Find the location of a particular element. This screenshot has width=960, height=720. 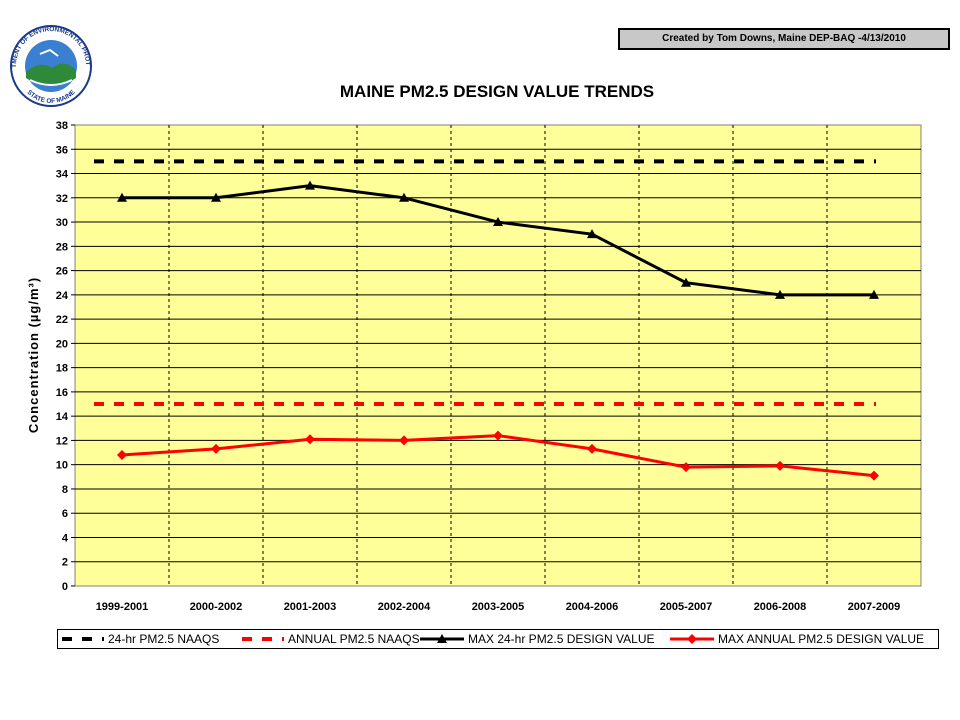

legend-label: ANNUAL PM2.5 NAAQS is located at coordinates (354, 639).